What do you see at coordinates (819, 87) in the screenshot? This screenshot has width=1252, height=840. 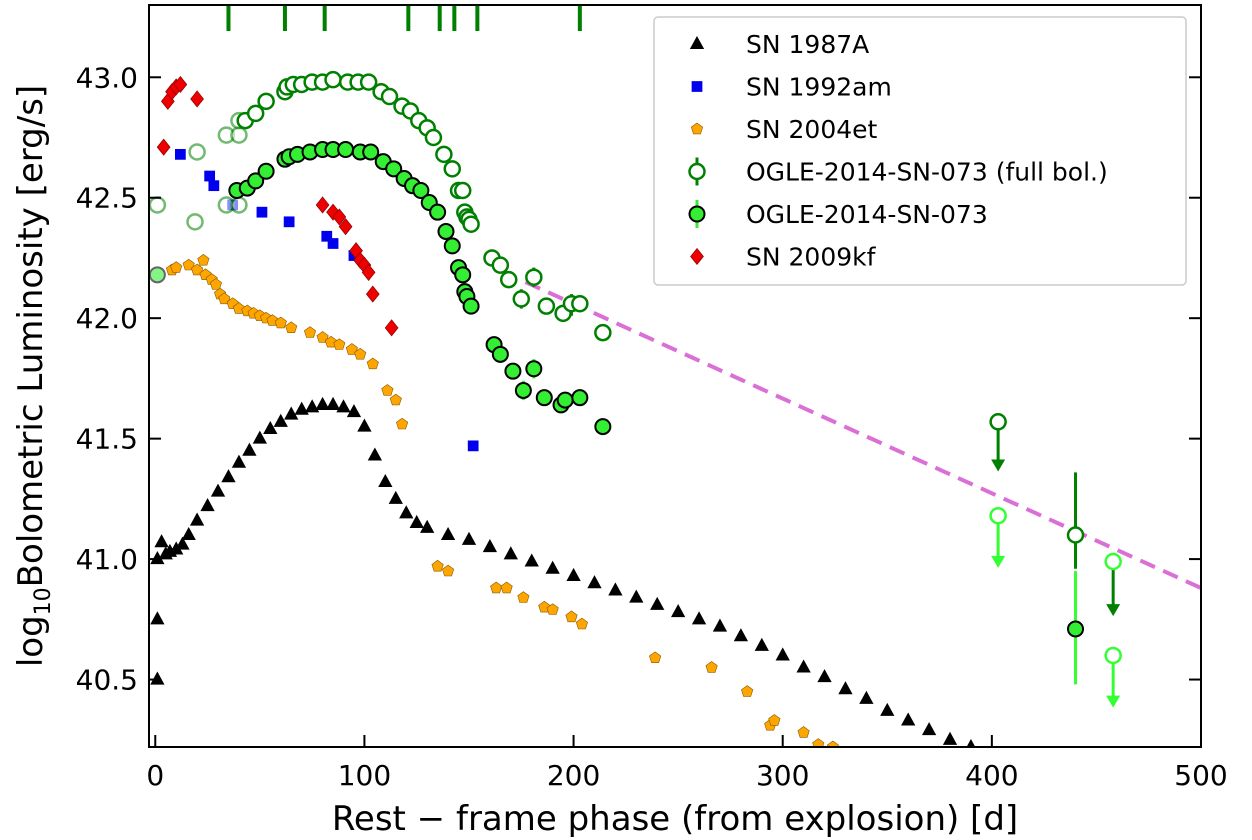 I see `legend-label: SN 1992am` at bounding box center [819, 87].